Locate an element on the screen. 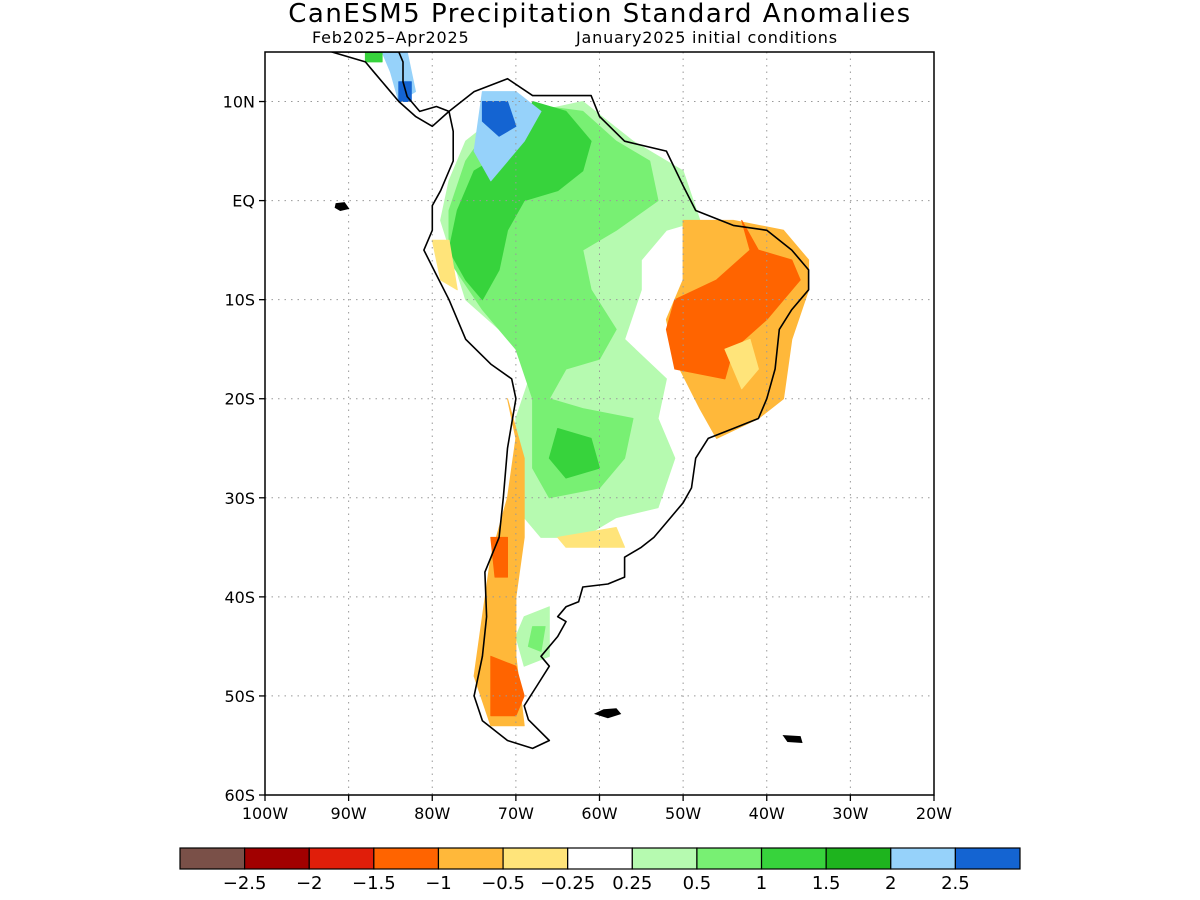 The image size is (1200, 900). lon-tick-label: 100W is located at coordinates (265, 813).